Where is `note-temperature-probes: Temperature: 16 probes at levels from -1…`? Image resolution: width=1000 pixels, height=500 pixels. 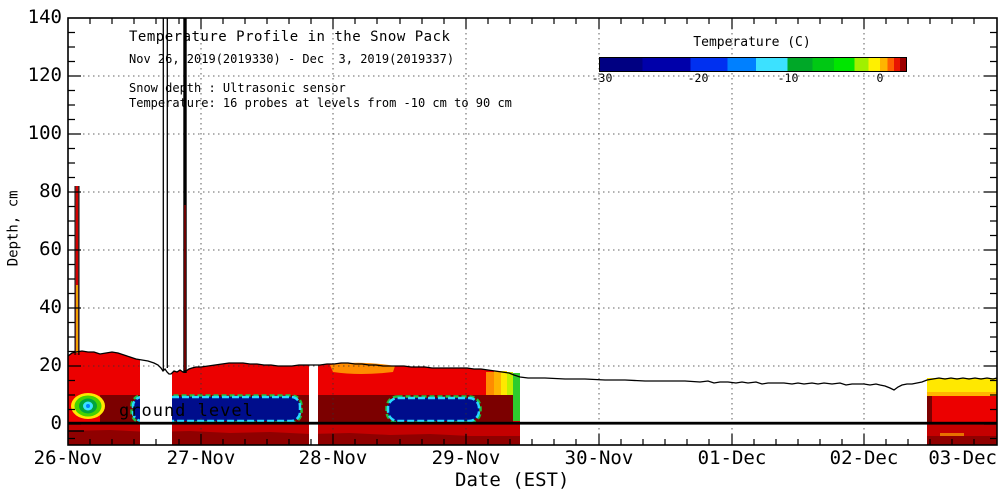
note-temperature-probes: Temperature: 16 probes at levels from -1… is located at coordinates (320, 103).